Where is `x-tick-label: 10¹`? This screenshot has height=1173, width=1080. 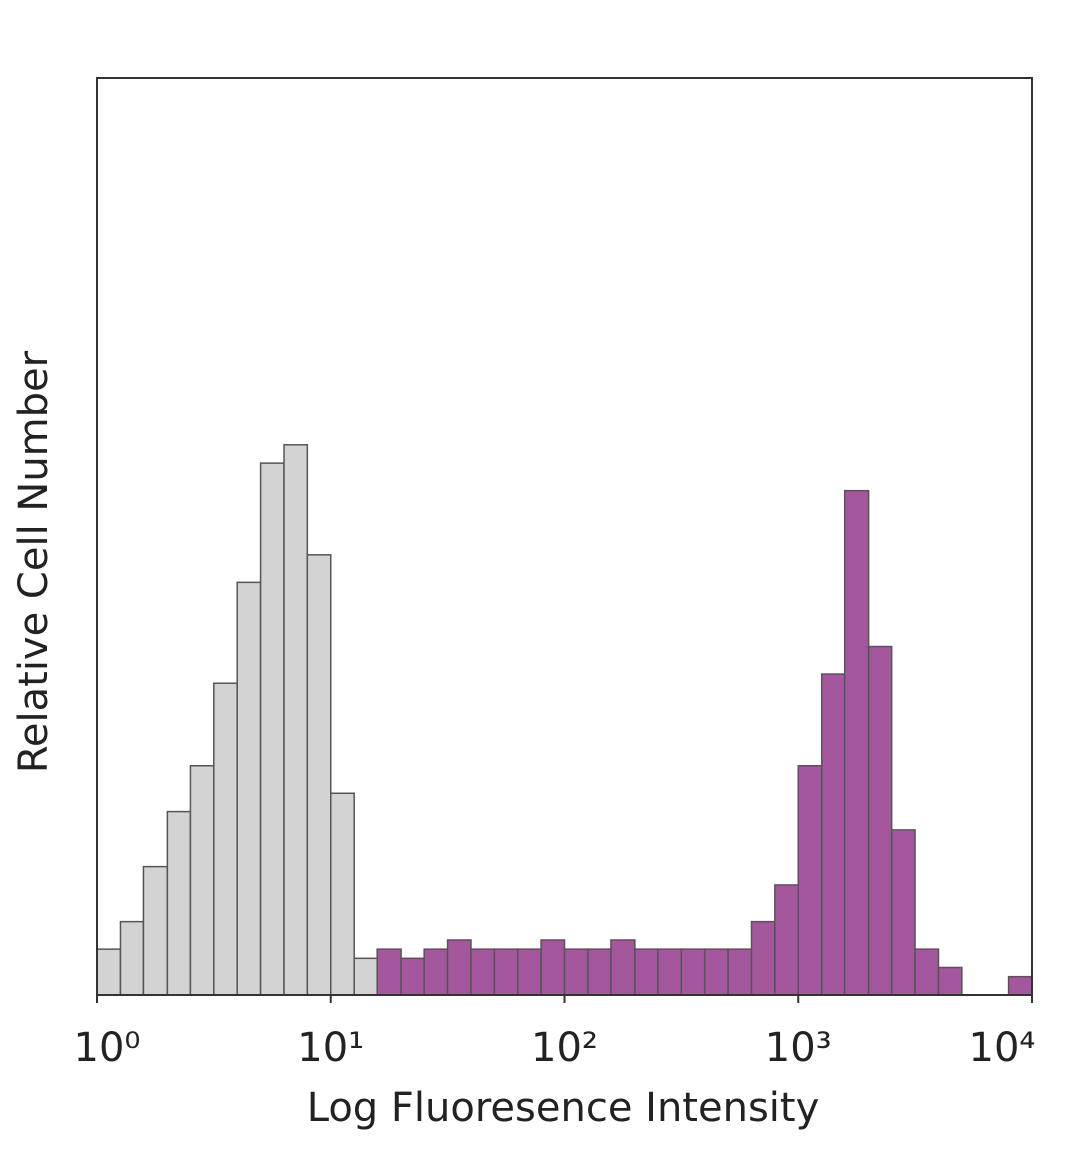
x-tick-label: 10¹ is located at coordinates (330, 1048).